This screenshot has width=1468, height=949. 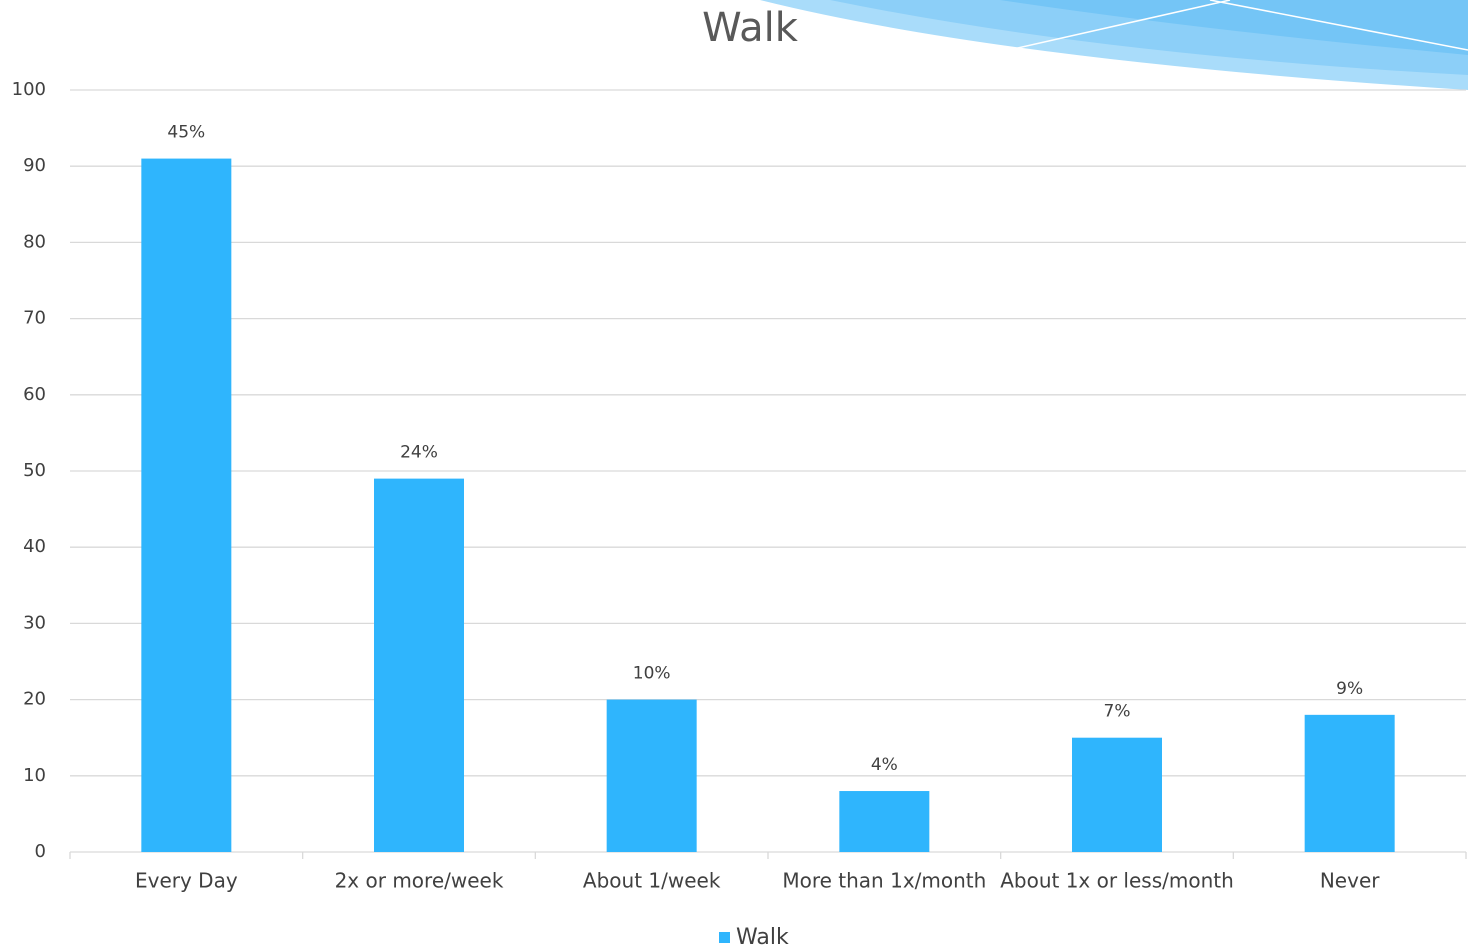 I want to click on x-tick-label: Every Day, so click(x=186, y=881).